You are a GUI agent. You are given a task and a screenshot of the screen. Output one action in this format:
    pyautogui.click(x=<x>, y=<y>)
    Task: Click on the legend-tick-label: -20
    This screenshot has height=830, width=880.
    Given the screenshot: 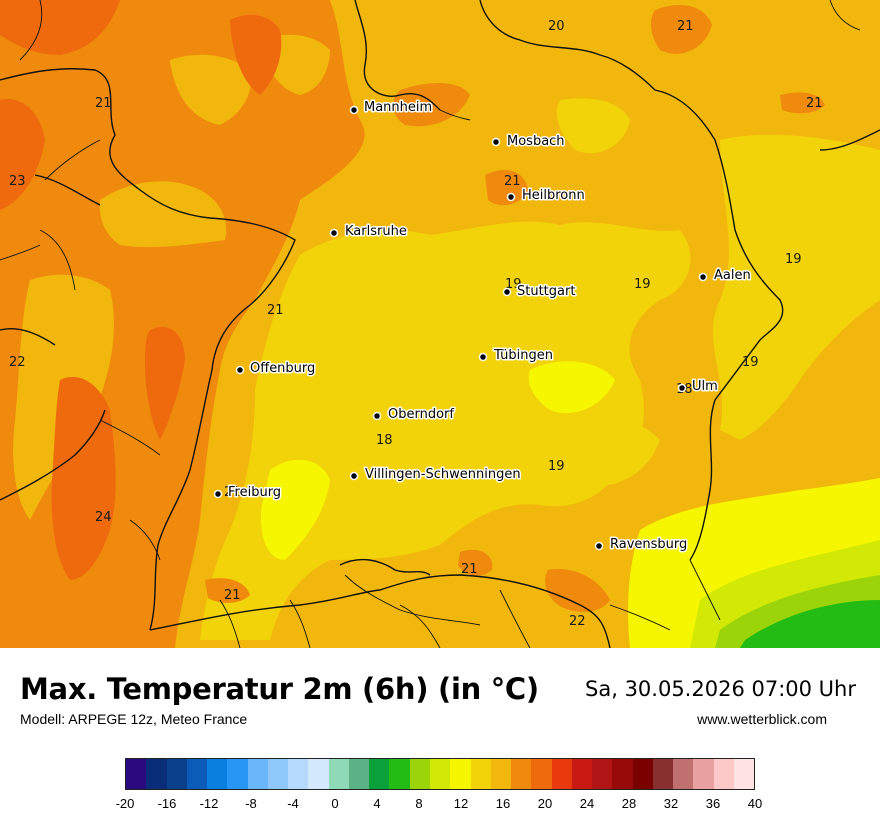 What is the action you would take?
    pyautogui.click(x=125, y=803)
    